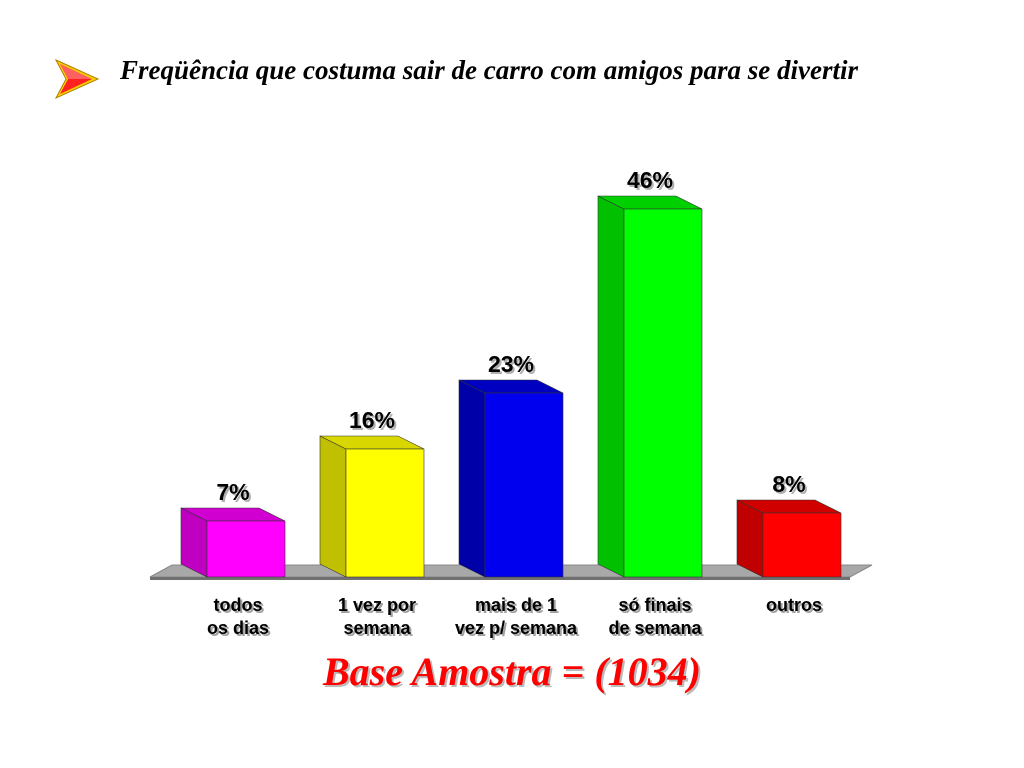  I want to click on category-label-line: mais de 1, so click(516, 605).